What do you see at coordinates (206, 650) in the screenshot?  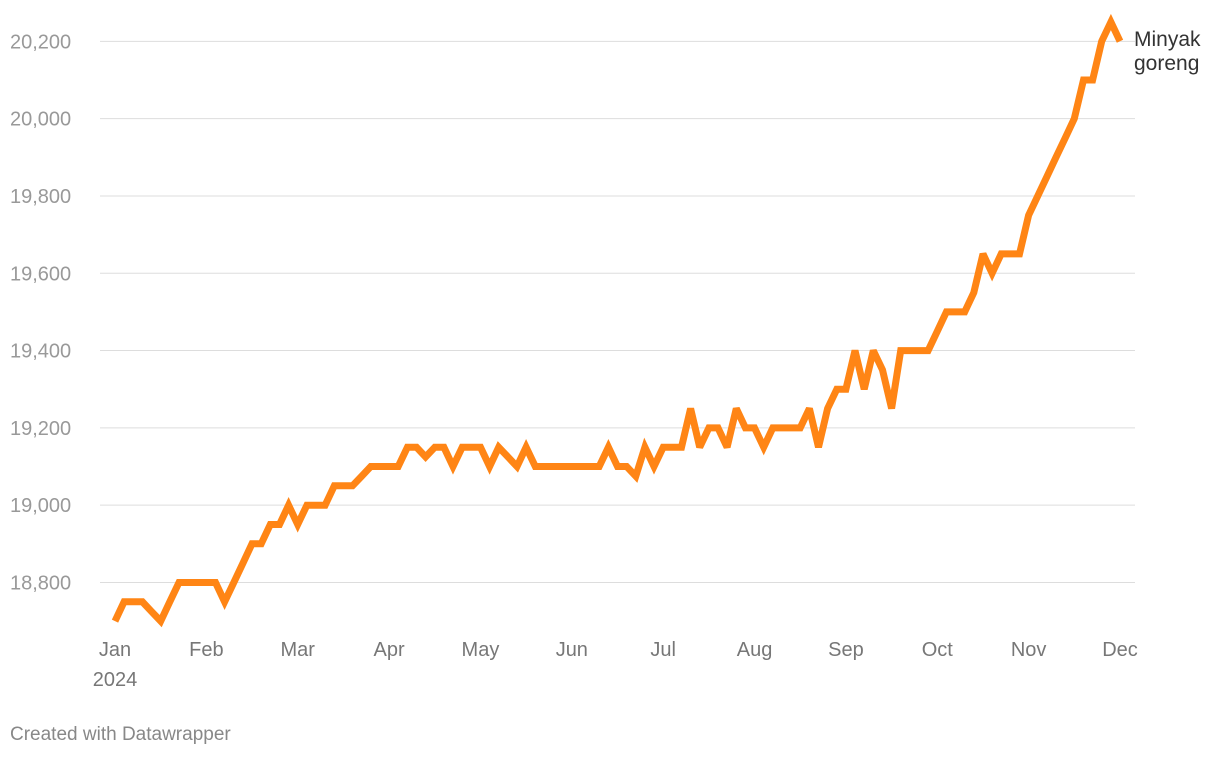 I see `x-tick-label: Feb` at bounding box center [206, 650].